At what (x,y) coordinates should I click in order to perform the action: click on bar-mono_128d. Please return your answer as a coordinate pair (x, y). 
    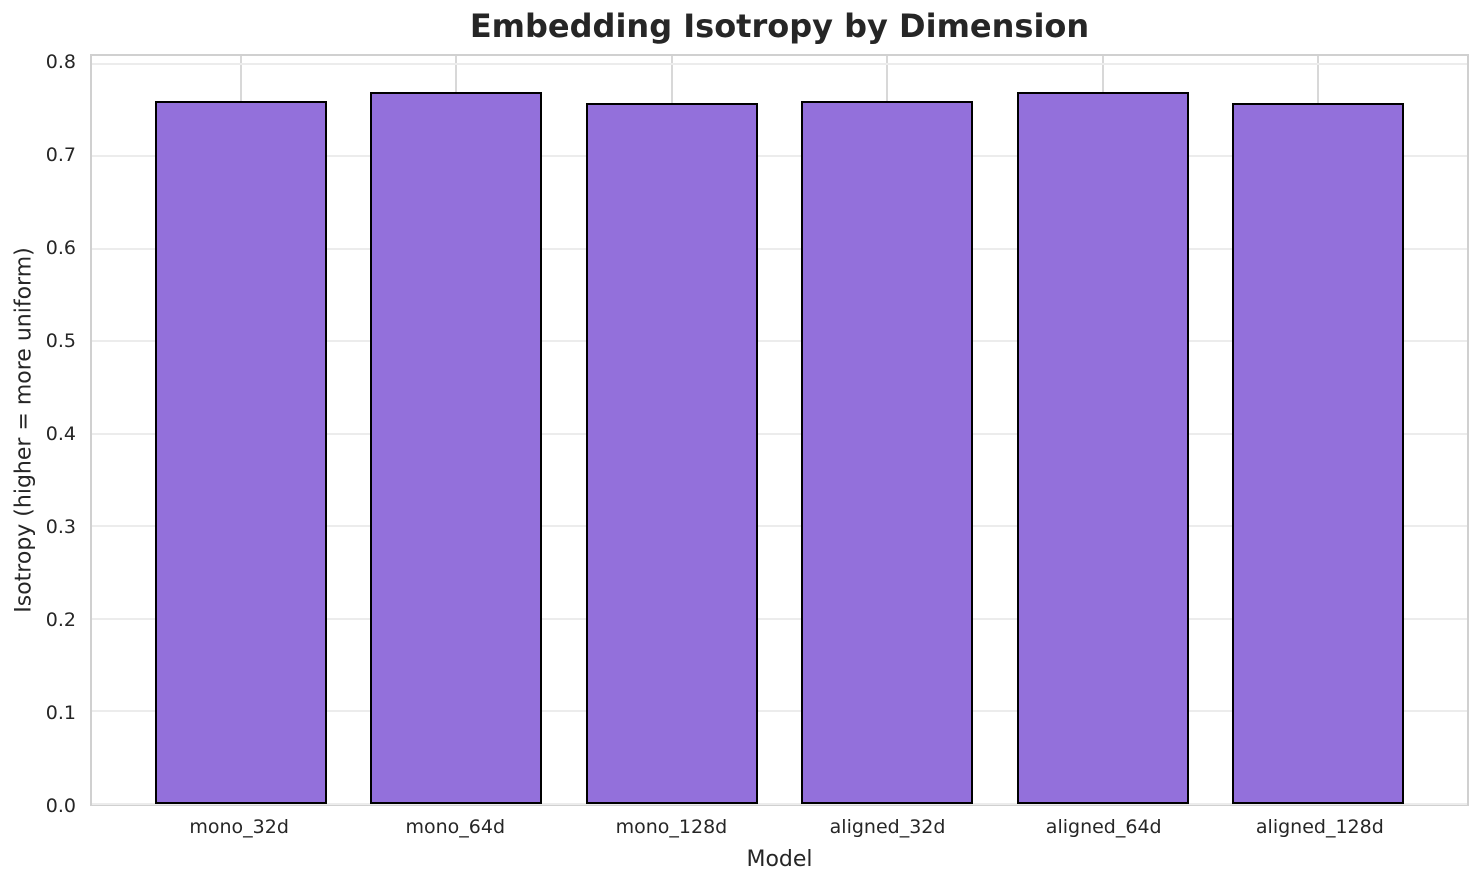
    Looking at the image, I should click on (671, 453).